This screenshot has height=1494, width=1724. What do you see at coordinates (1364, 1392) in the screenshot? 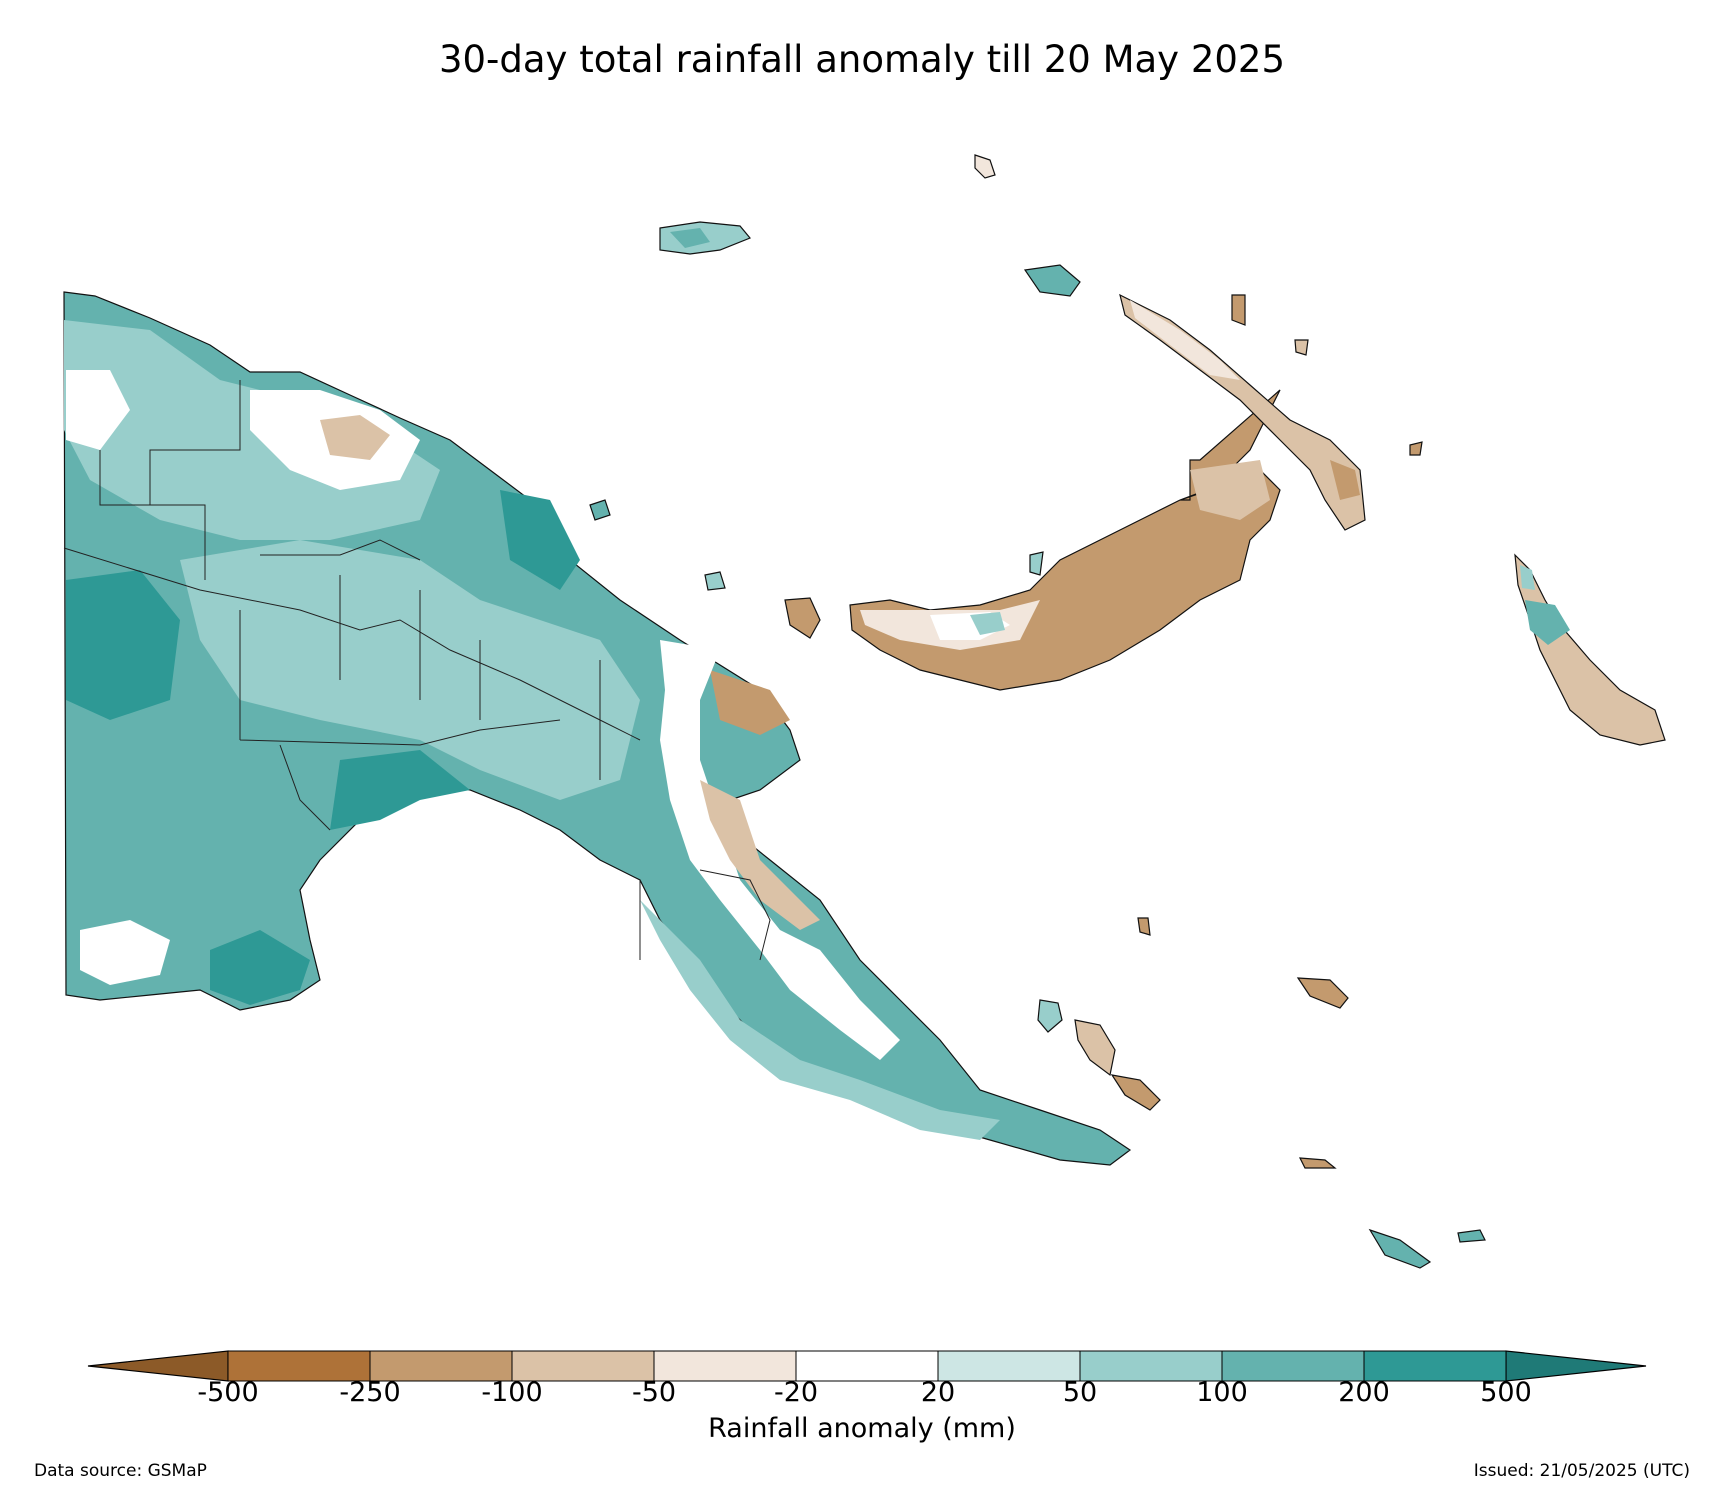
I see `colorbar-tick-label: 200` at bounding box center [1364, 1392].